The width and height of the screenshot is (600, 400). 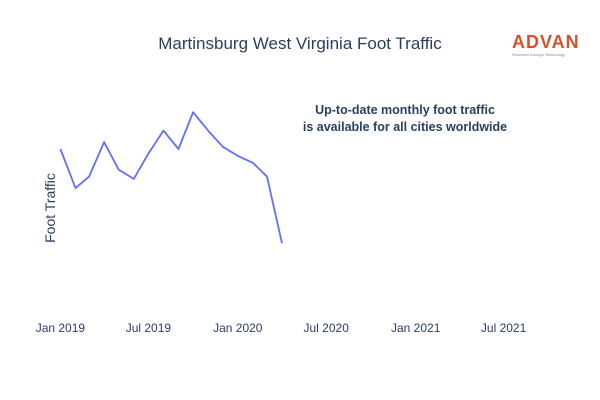 I want to click on chart-title: Martinsburg West Virginia Foot Traffic, so click(x=300, y=43).